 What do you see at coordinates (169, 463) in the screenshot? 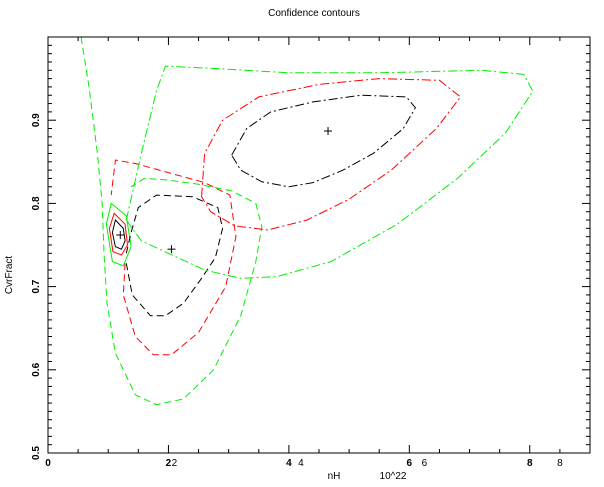
I see `x-tick-label: 2` at bounding box center [169, 463].